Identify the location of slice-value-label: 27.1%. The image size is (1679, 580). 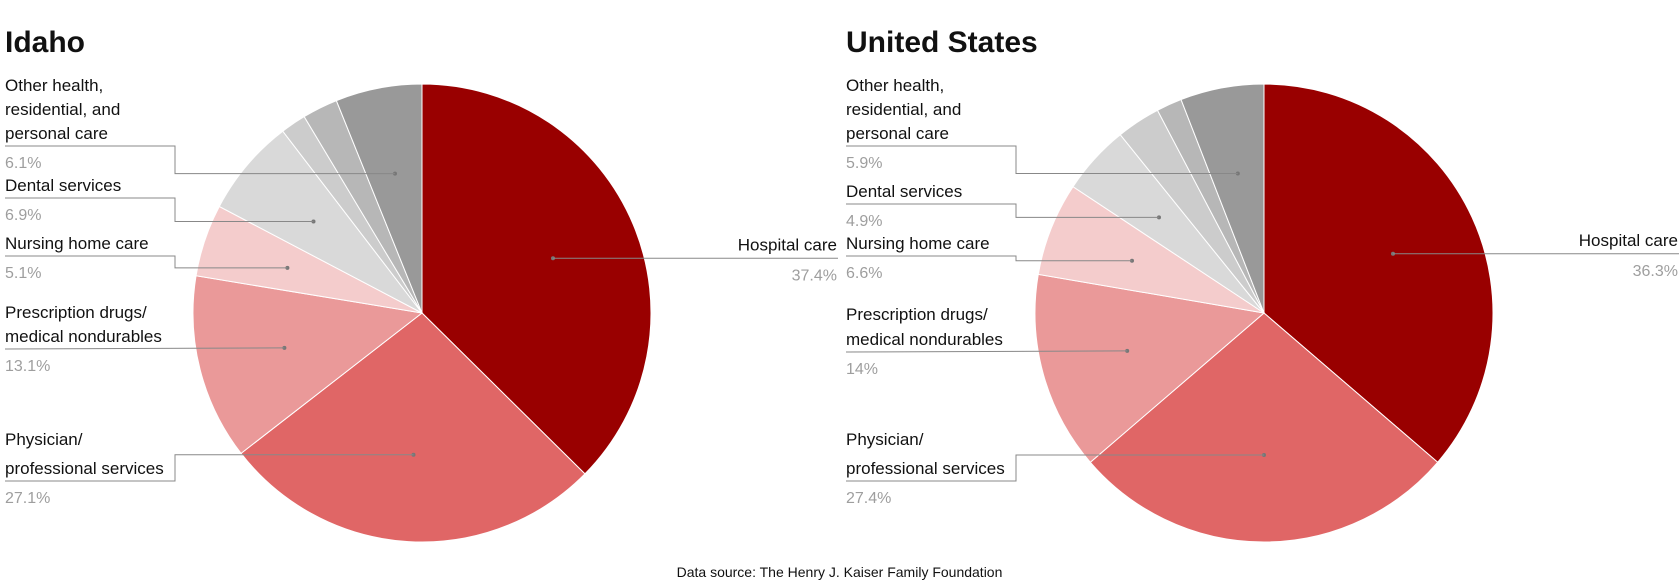
(27, 498).